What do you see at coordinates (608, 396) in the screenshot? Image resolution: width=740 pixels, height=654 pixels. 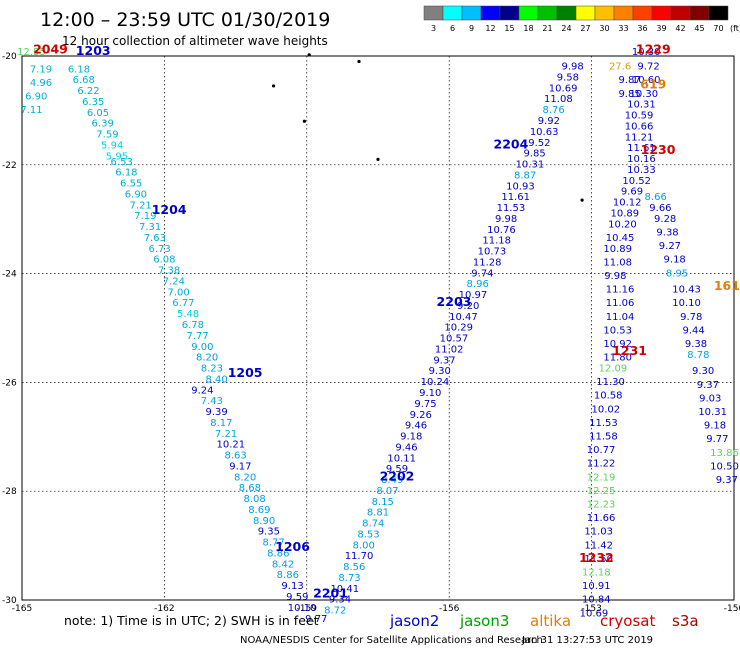 I see `swh-value-label: 10.58` at bounding box center [608, 396].